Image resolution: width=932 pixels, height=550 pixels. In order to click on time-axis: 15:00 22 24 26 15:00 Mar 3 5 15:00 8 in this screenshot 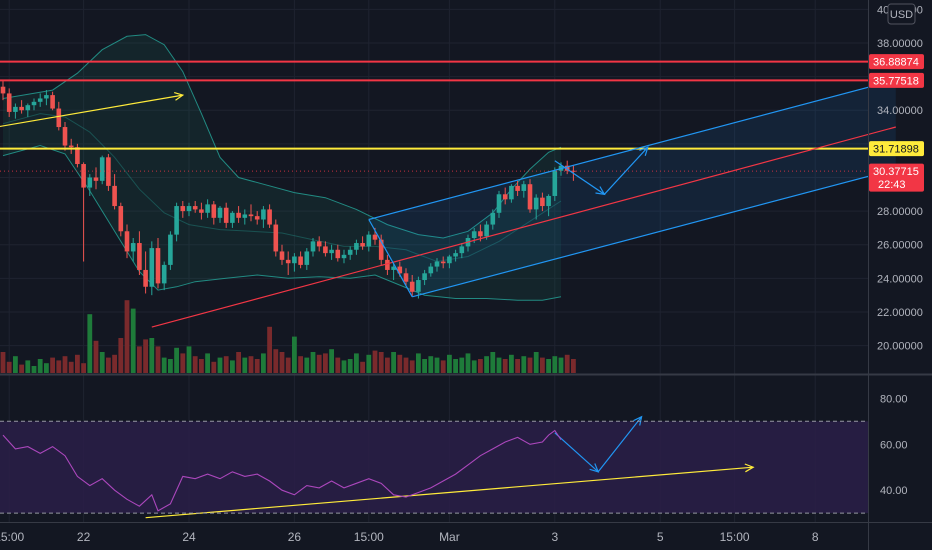, I will do `click(409, 537)`.